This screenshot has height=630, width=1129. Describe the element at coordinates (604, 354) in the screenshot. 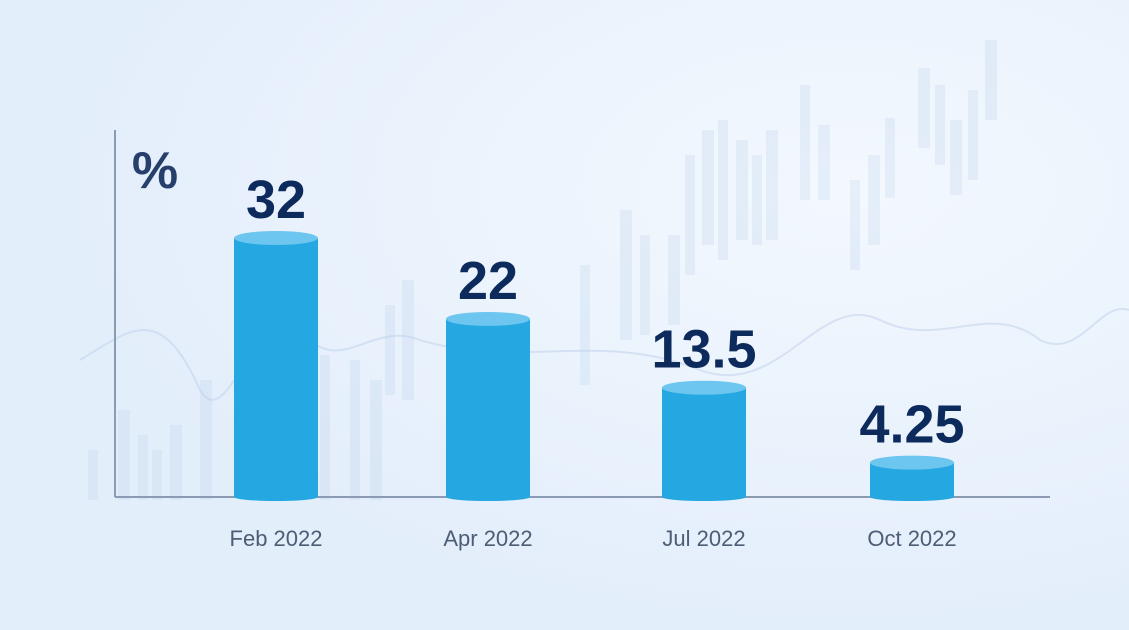

I see `background-wave` at that location.